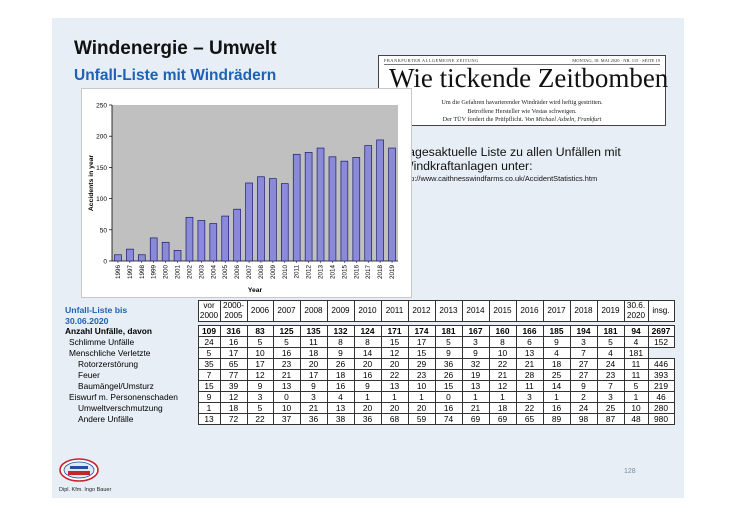 The image size is (737, 521). Describe the element at coordinates (130, 272) in the screenshot. I see `x-tick-label: 1997` at that location.